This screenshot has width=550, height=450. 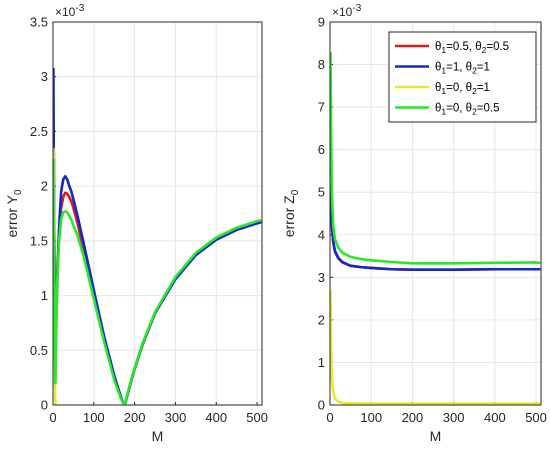 What do you see at coordinates (435, 347) in the screenshot?
I see `right-series-line-s3` at bounding box center [435, 347].